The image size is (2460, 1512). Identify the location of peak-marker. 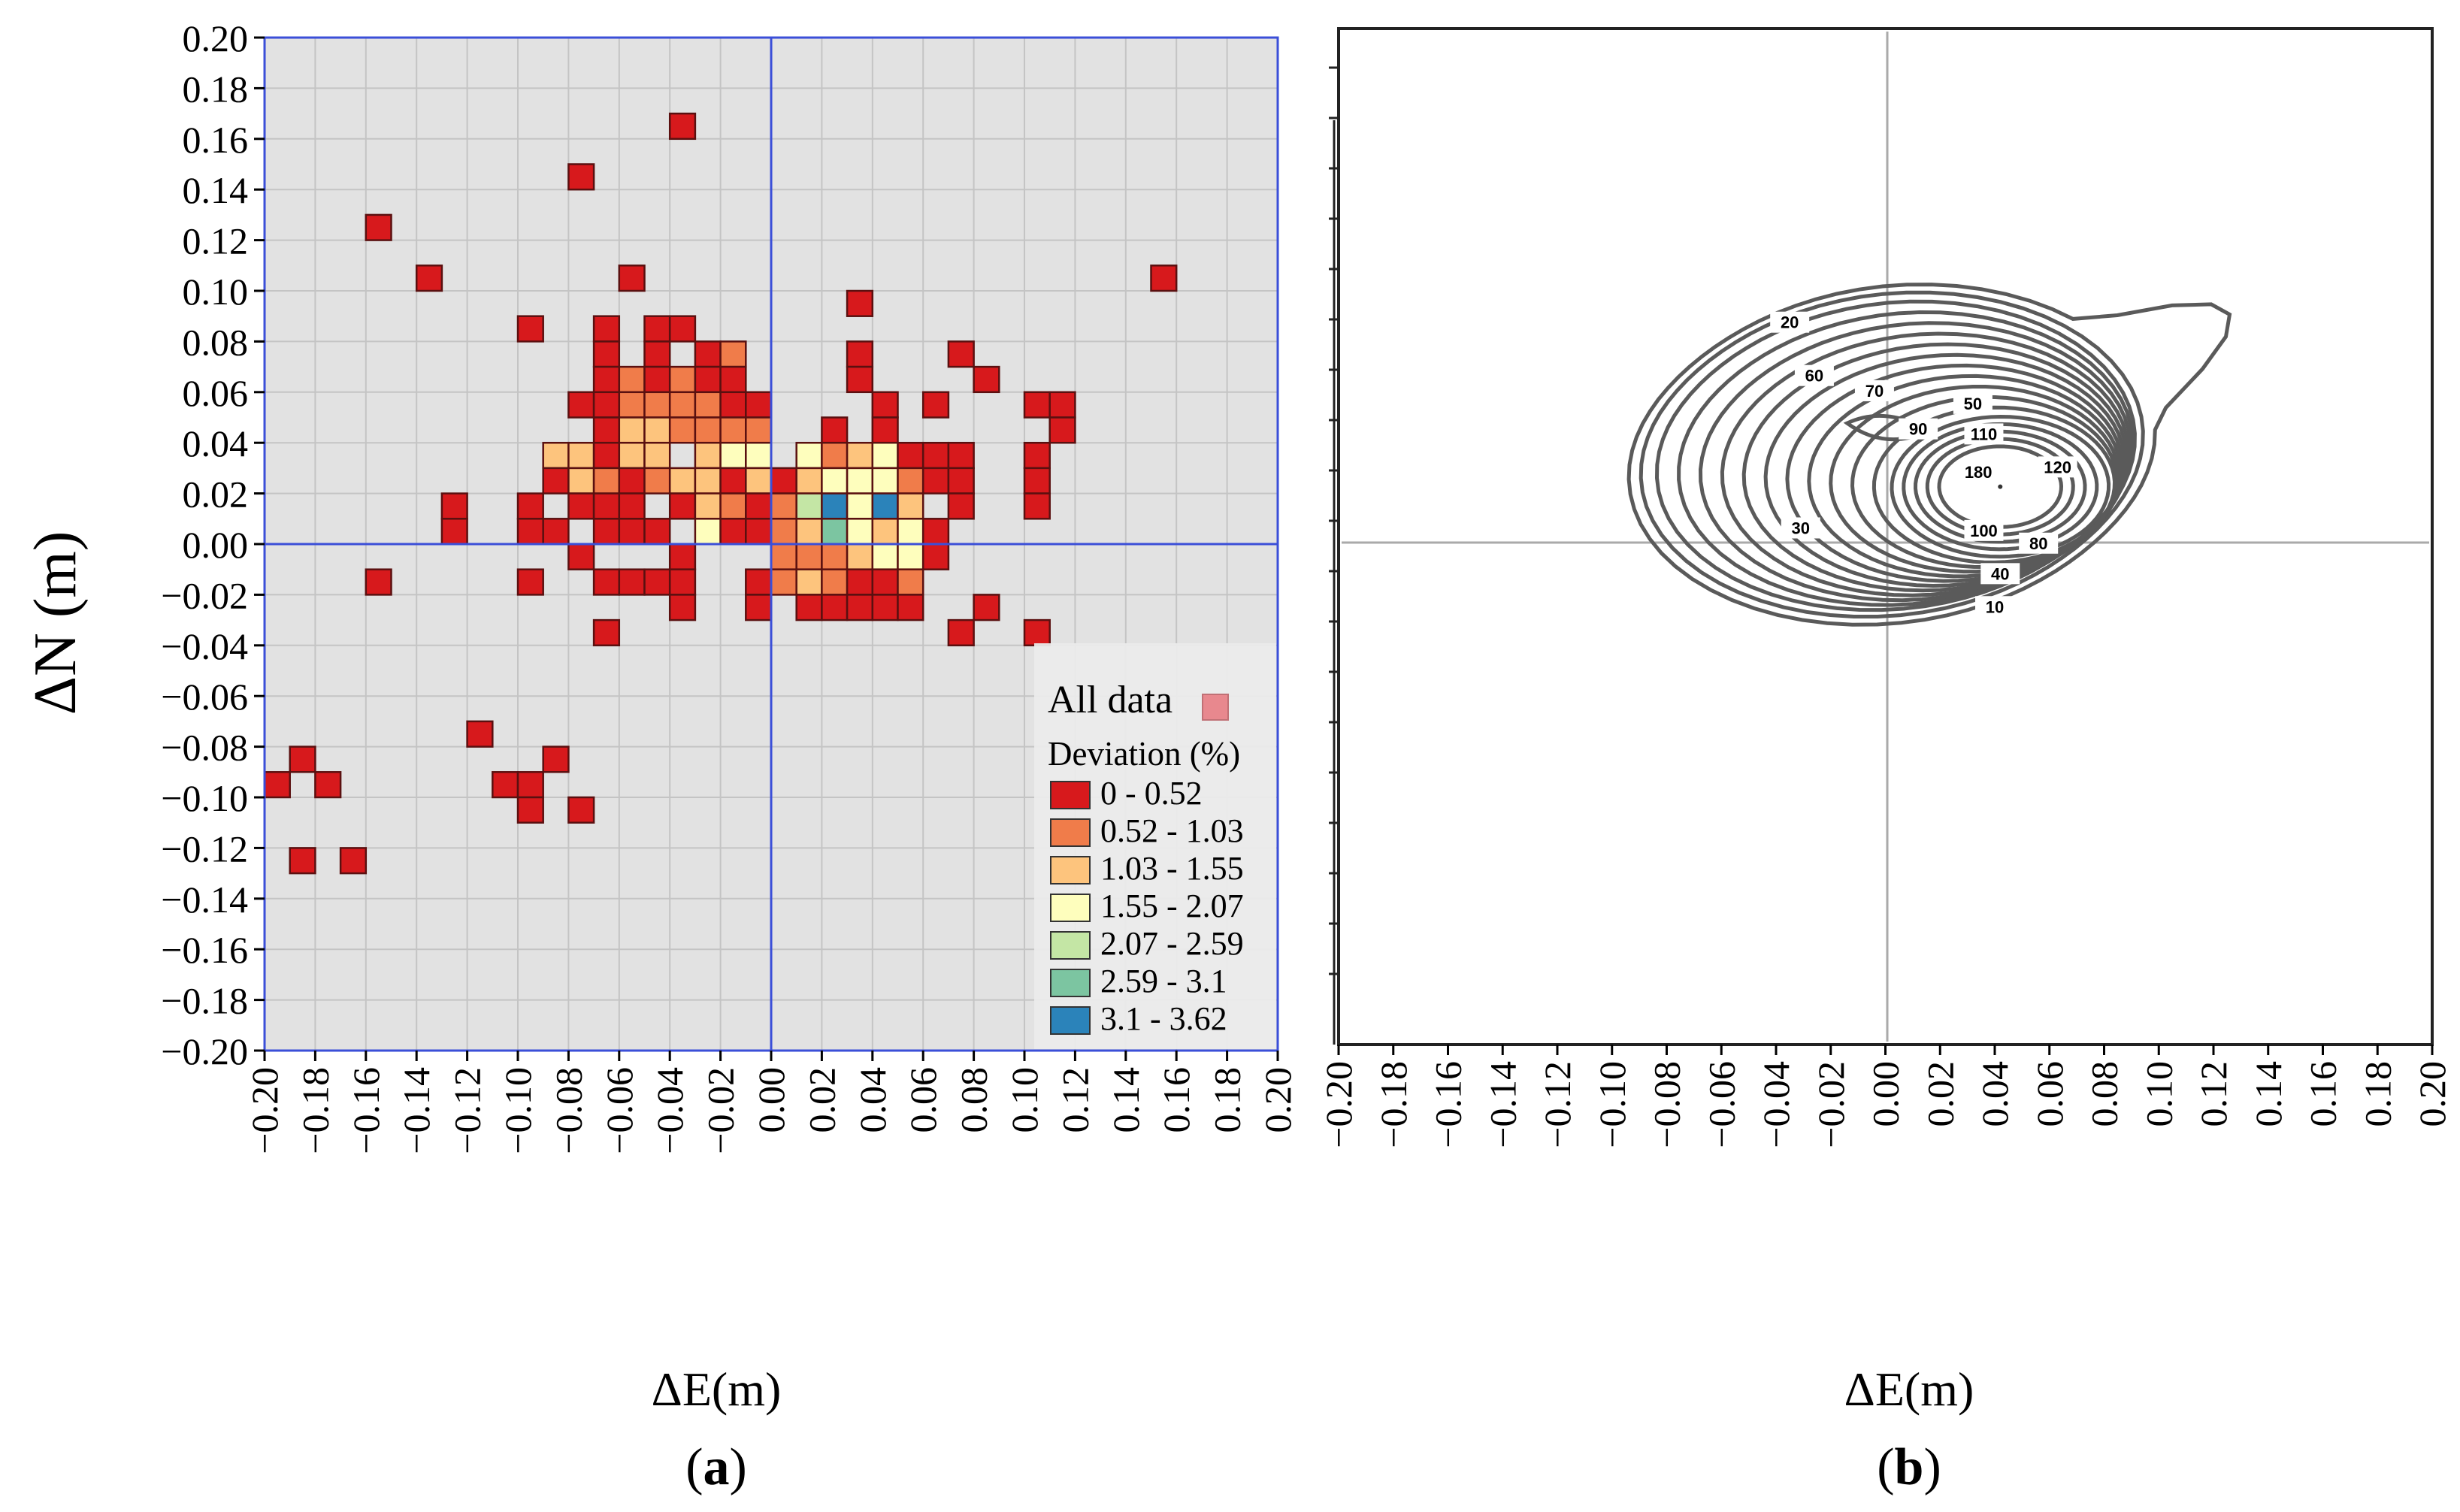
(2000, 487).